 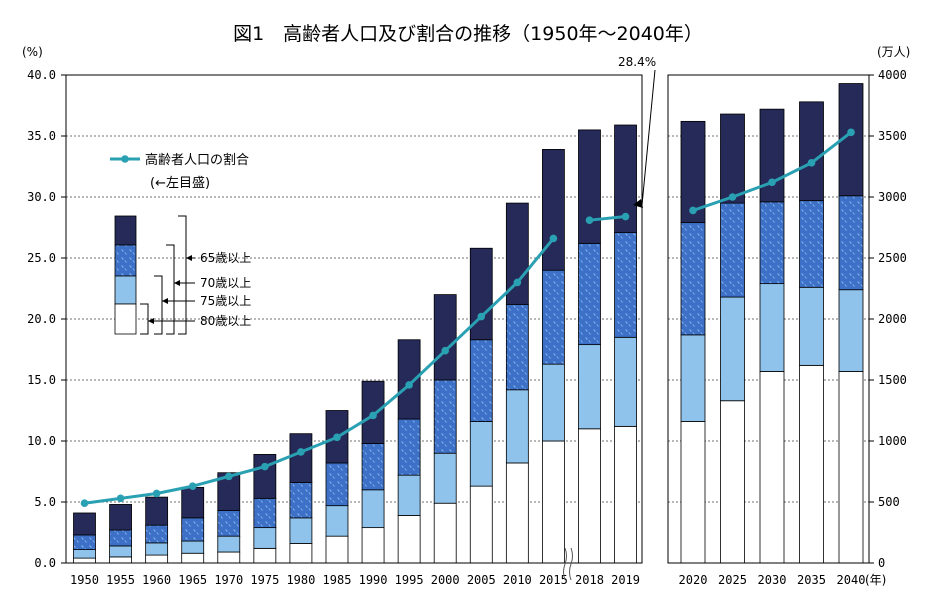 What do you see at coordinates (892, 380) in the screenshot?
I see `right-tick-label: 1500` at bounding box center [892, 380].